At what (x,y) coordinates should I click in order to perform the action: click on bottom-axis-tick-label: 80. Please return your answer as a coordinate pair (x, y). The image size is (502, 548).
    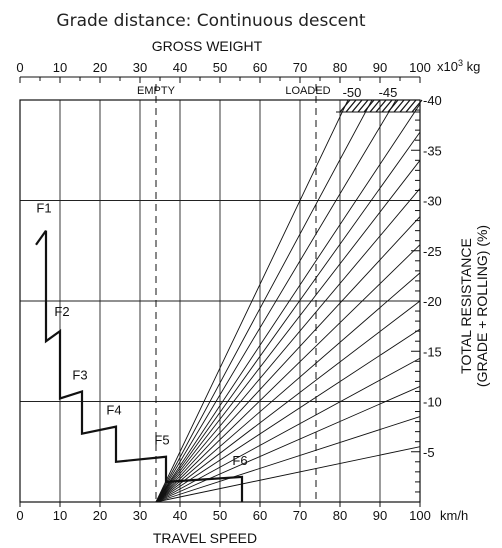
    Looking at the image, I should click on (340, 515).